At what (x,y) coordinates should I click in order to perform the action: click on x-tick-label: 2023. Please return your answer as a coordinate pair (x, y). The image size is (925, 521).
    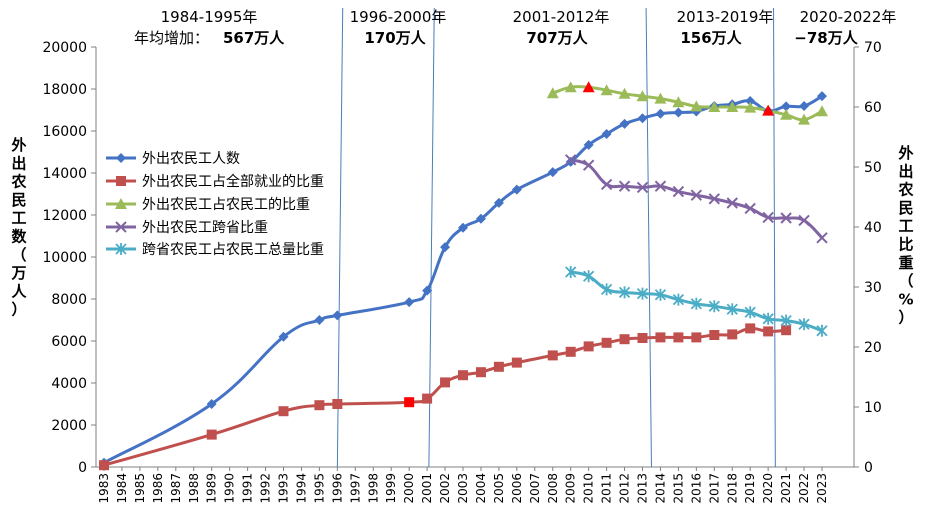
    Looking at the image, I should click on (822, 488).